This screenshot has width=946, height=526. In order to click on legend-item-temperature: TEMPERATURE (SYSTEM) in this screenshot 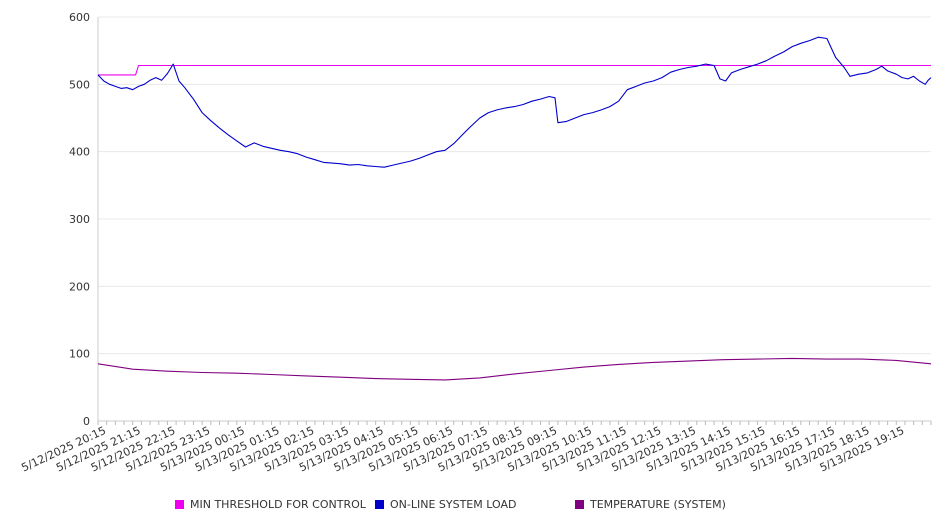, I will do `click(650, 504)`.